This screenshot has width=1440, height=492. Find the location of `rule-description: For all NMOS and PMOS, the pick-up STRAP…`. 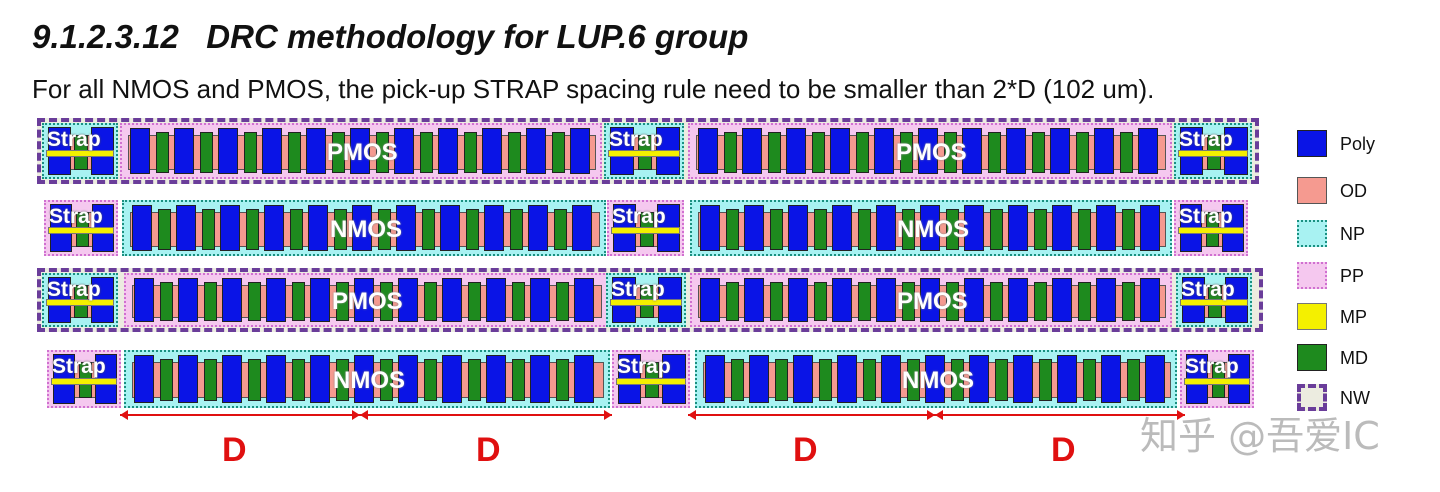

rule-description: For all NMOS and PMOS, the pick-up STRAP… is located at coordinates (593, 89).